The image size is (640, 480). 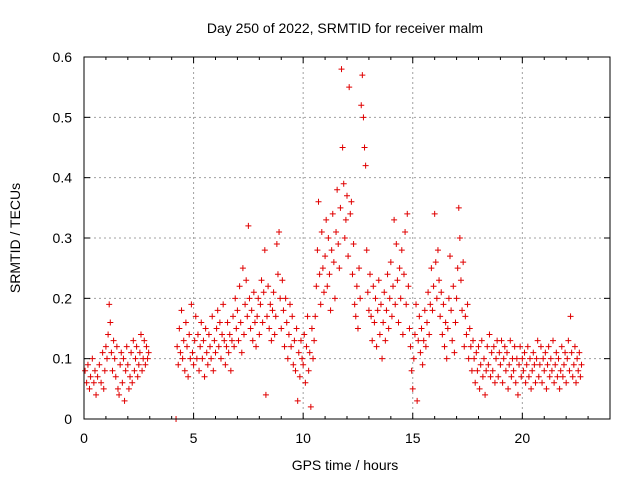 I want to click on y-tick-label: 0.2, so click(x=63, y=298).